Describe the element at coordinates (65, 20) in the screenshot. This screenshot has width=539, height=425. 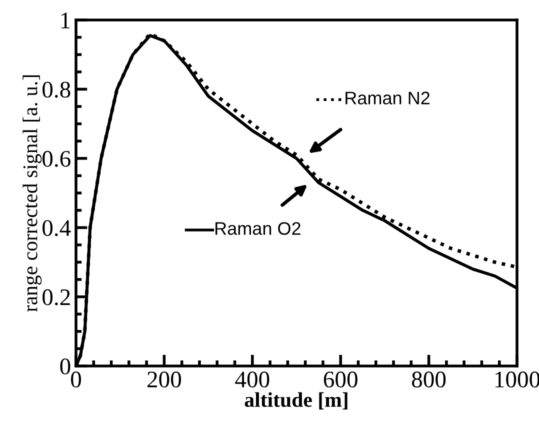
I see `y-tick-label: 1` at that location.